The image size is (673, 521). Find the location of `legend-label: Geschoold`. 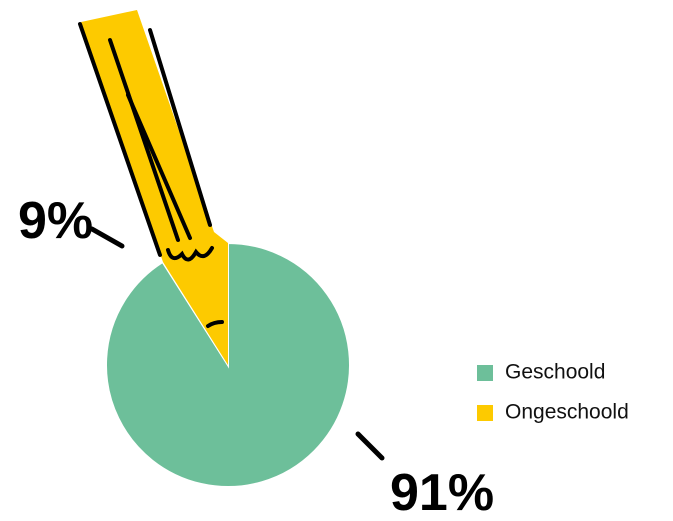

legend-label: Geschoold is located at coordinates (555, 372).